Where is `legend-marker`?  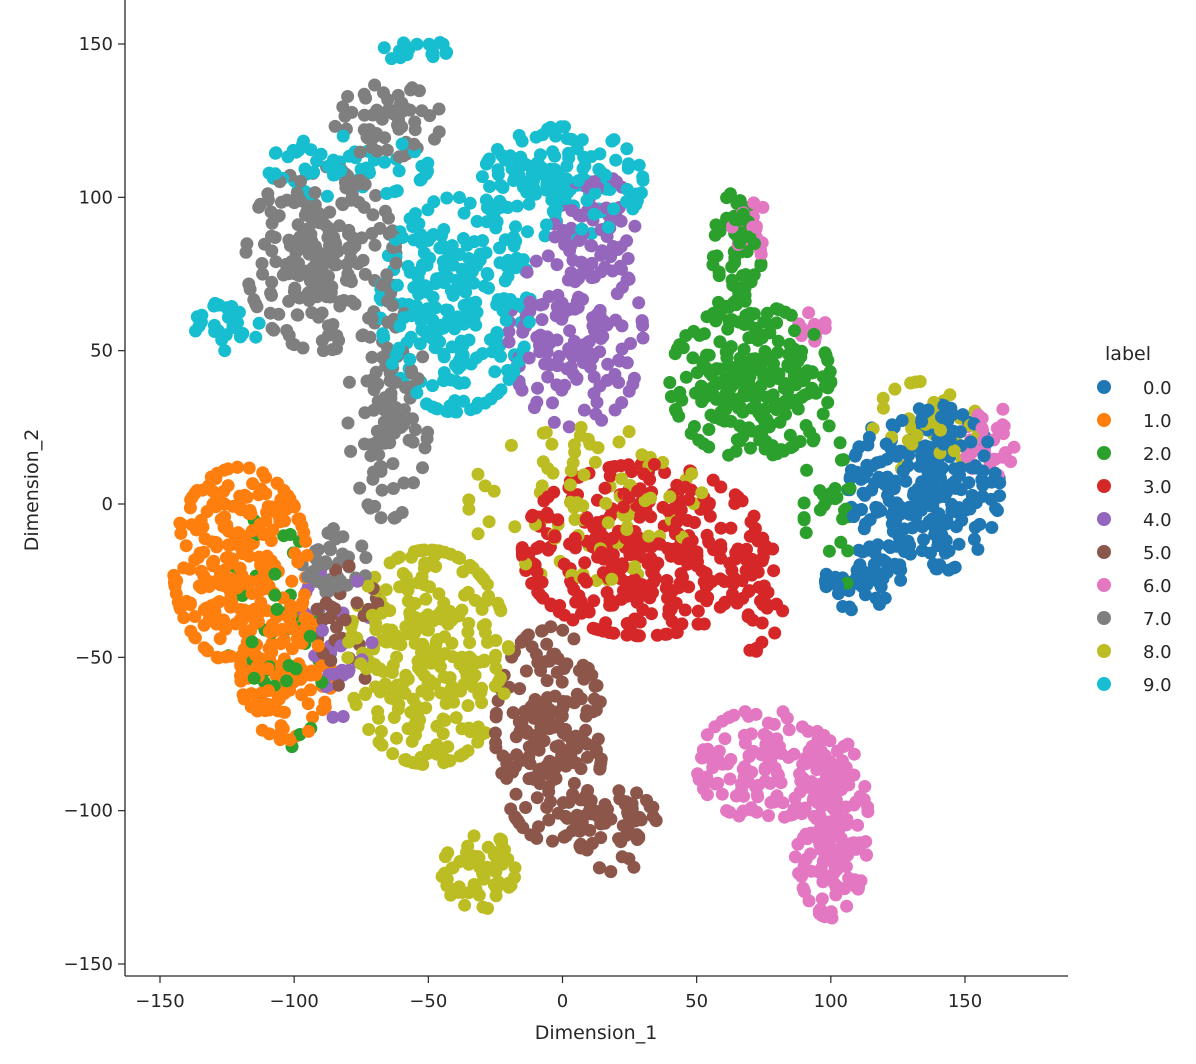 legend-marker is located at coordinates (1104, 387).